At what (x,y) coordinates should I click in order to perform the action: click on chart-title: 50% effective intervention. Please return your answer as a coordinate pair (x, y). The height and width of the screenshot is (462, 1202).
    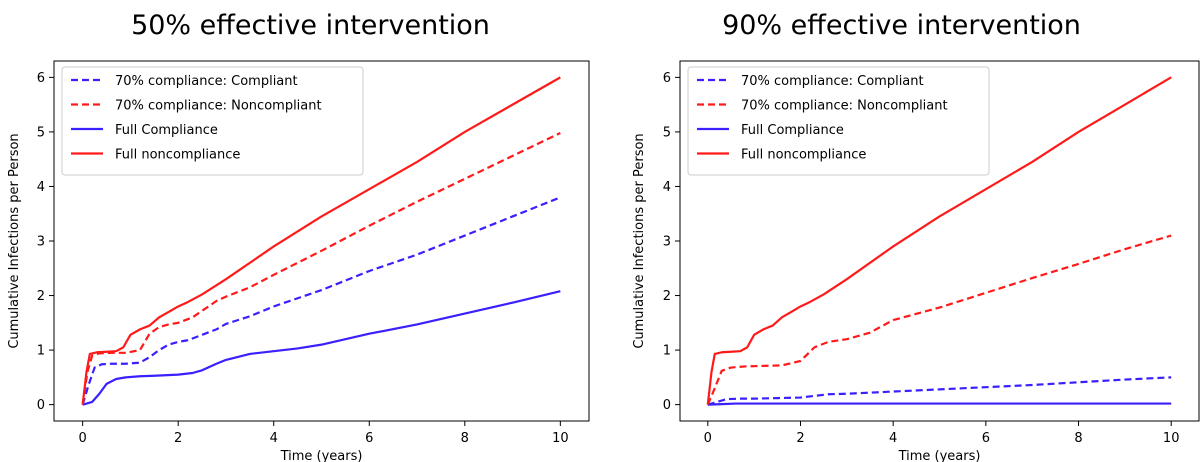
    Looking at the image, I should click on (310, 25).